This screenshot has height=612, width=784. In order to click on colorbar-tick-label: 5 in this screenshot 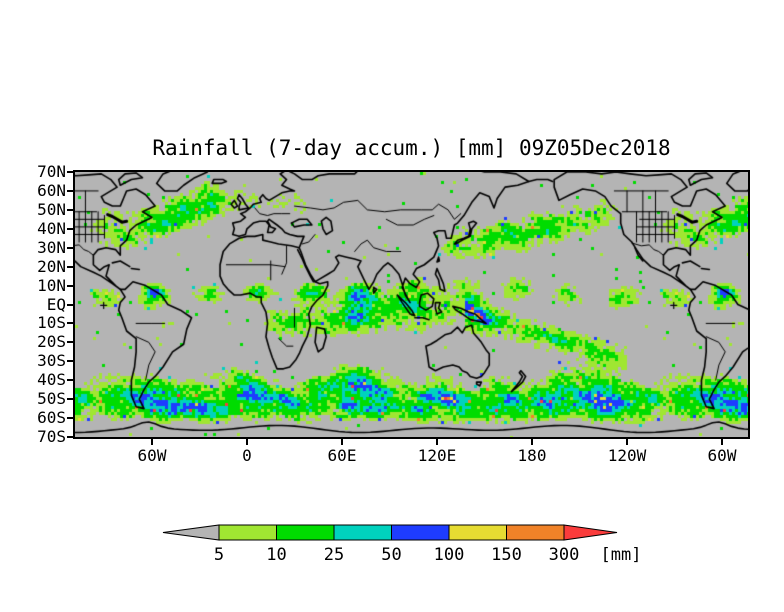, I will do `click(219, 555)`.